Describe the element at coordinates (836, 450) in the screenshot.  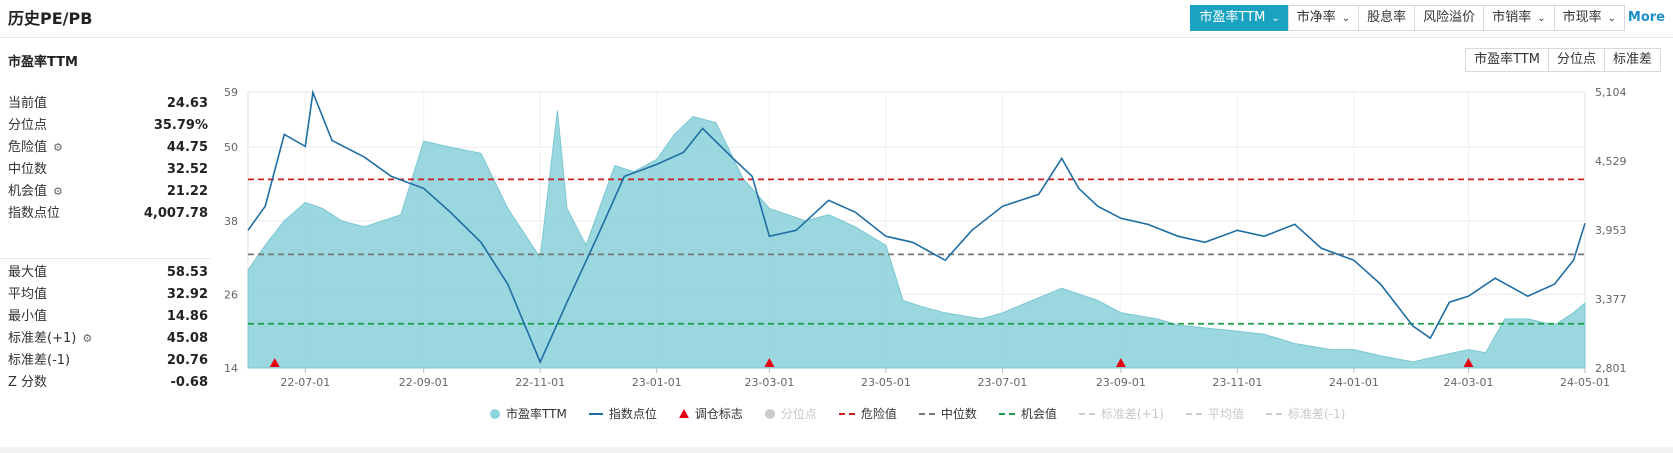
I see `bottom-bar` at that location.